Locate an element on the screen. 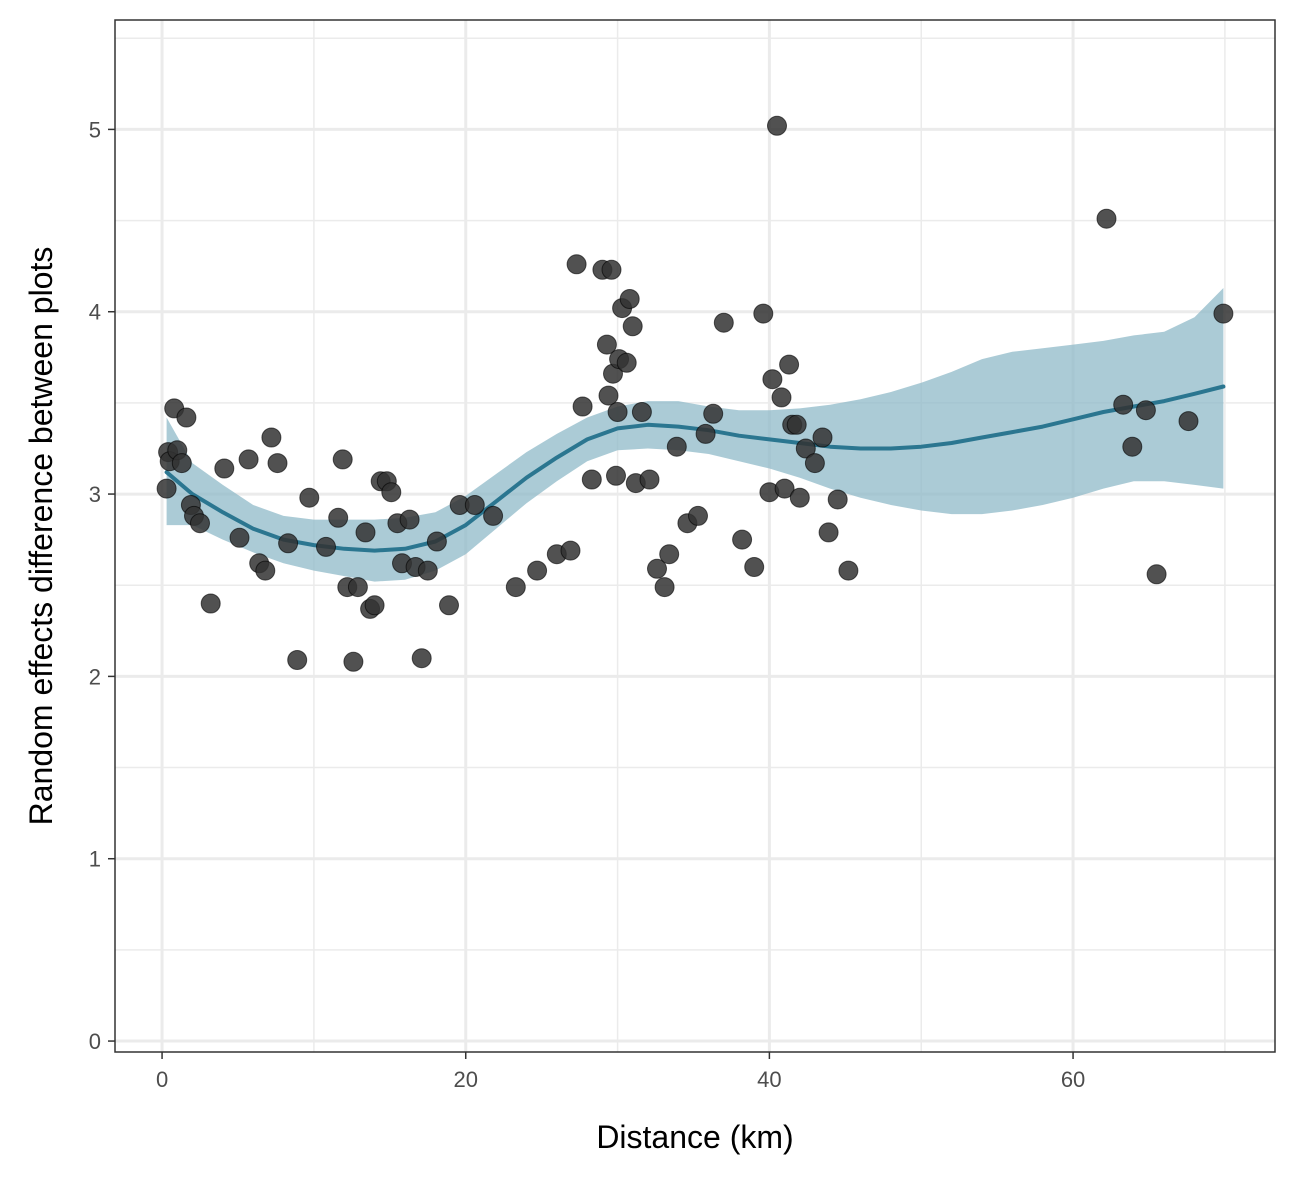 The image size is (1299, 1181). y-tick-label: 1 is located at coordinates (95, 859).